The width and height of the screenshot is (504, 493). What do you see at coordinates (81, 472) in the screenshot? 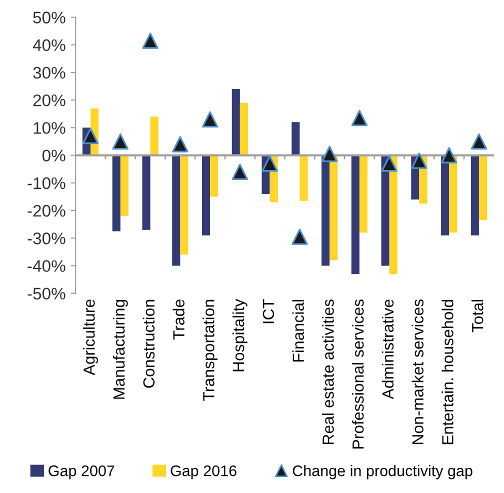
I see `legend-label: Gap 2007` at bounding box center [81, 472].